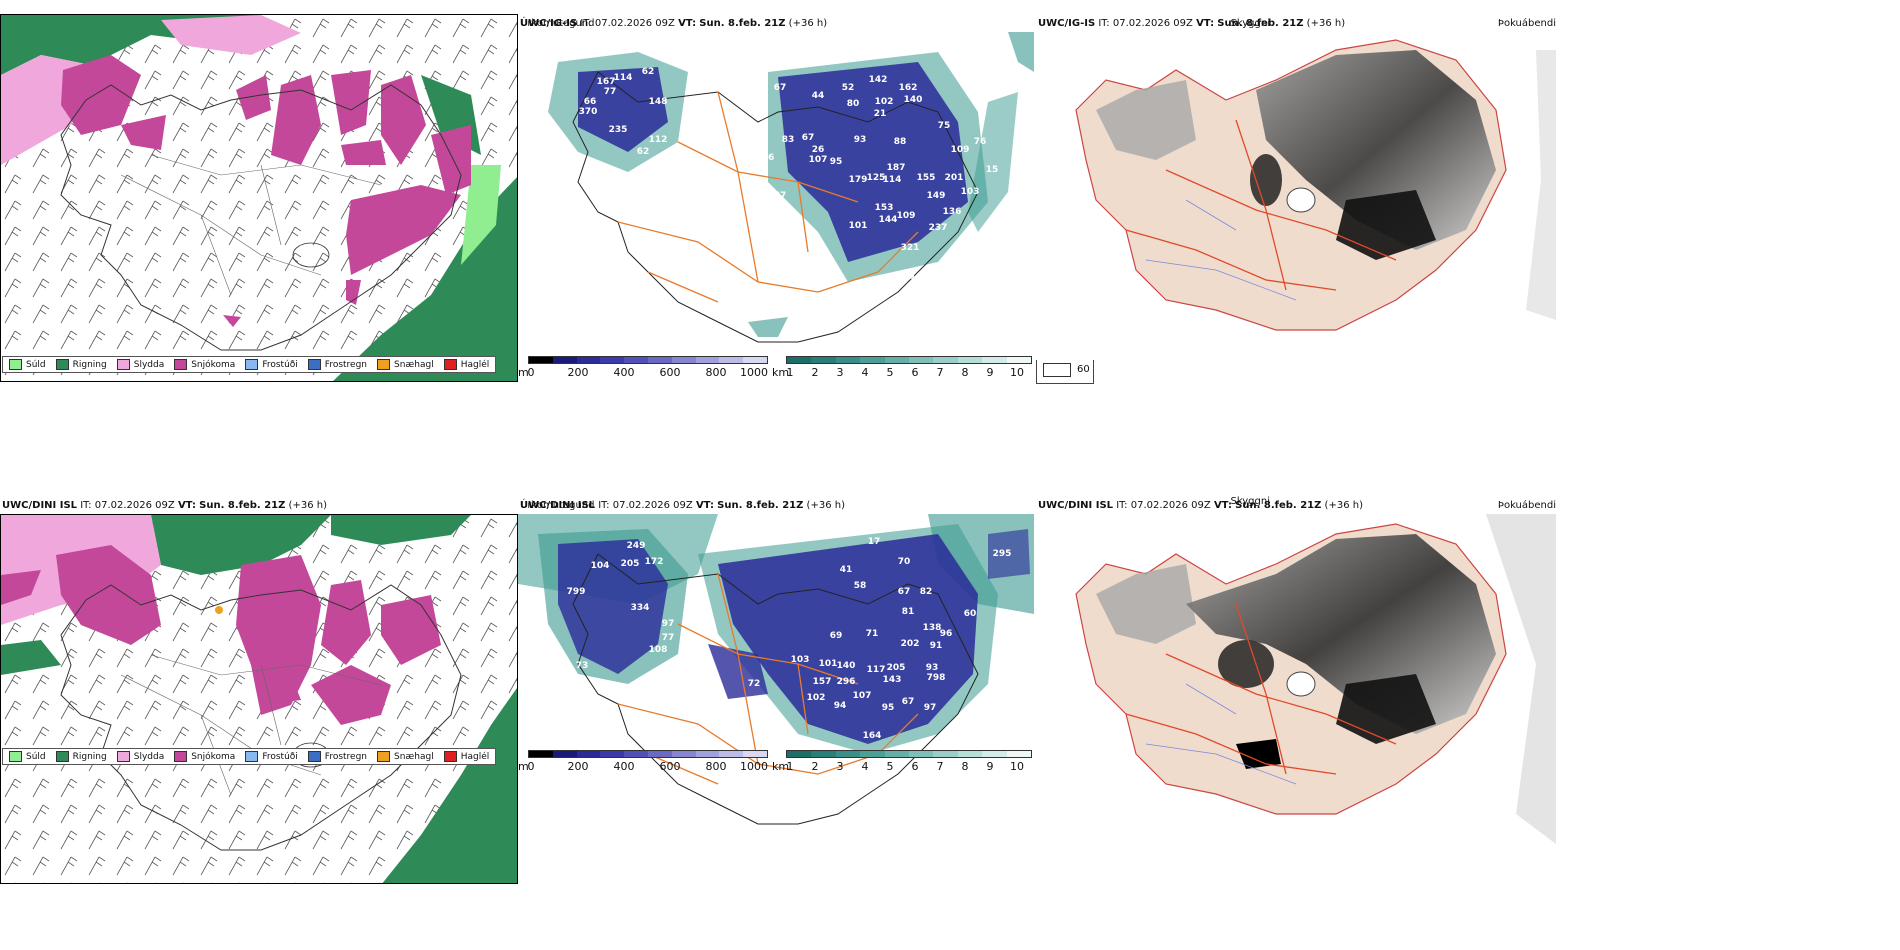  I want to click on cloud-base-label: 97, so click(930, 708).